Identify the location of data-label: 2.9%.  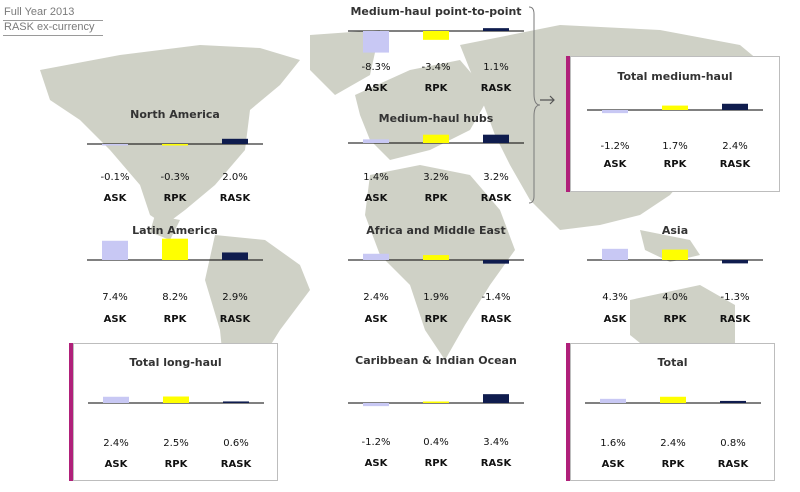
(235, 297).